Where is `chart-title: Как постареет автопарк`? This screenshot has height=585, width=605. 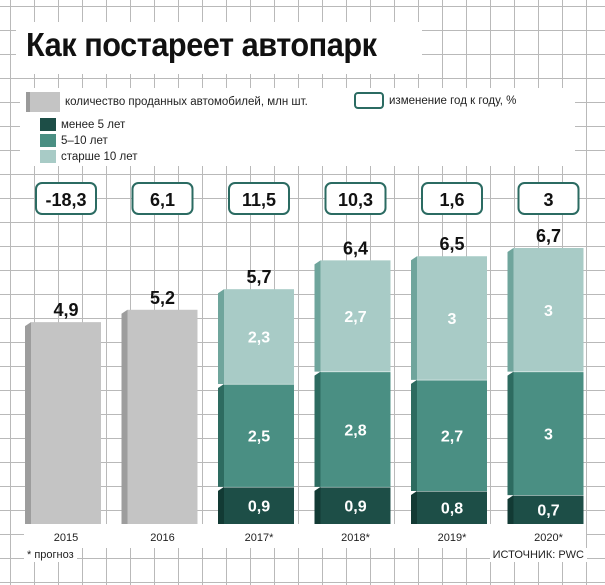
chart-title: Как постареет автопарк is located at coordinates (201, 44).